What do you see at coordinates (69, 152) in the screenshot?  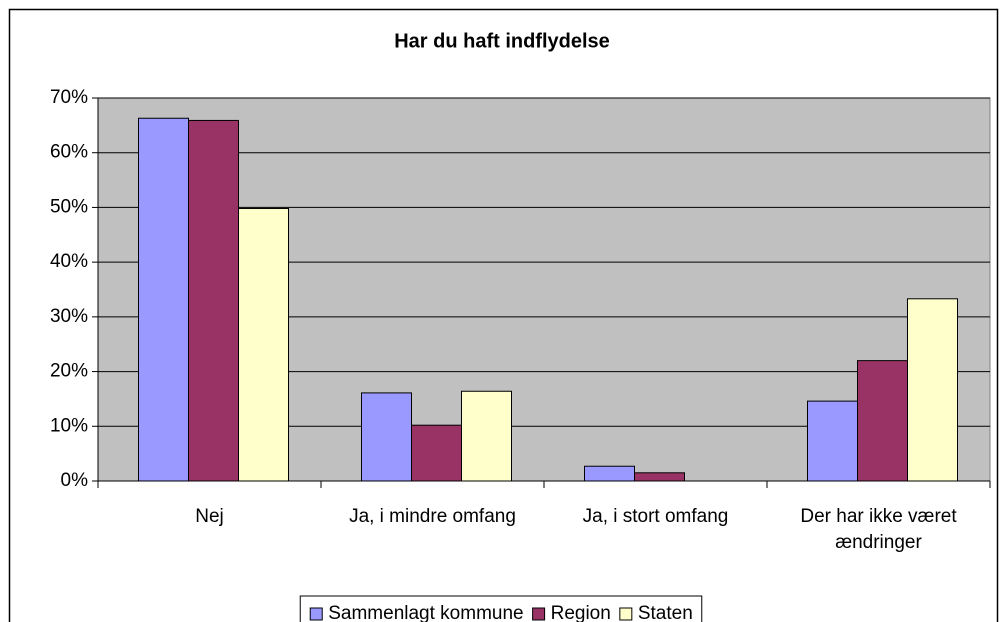 I see `y-tick-label: 60%` at bounding box center [69, 152].